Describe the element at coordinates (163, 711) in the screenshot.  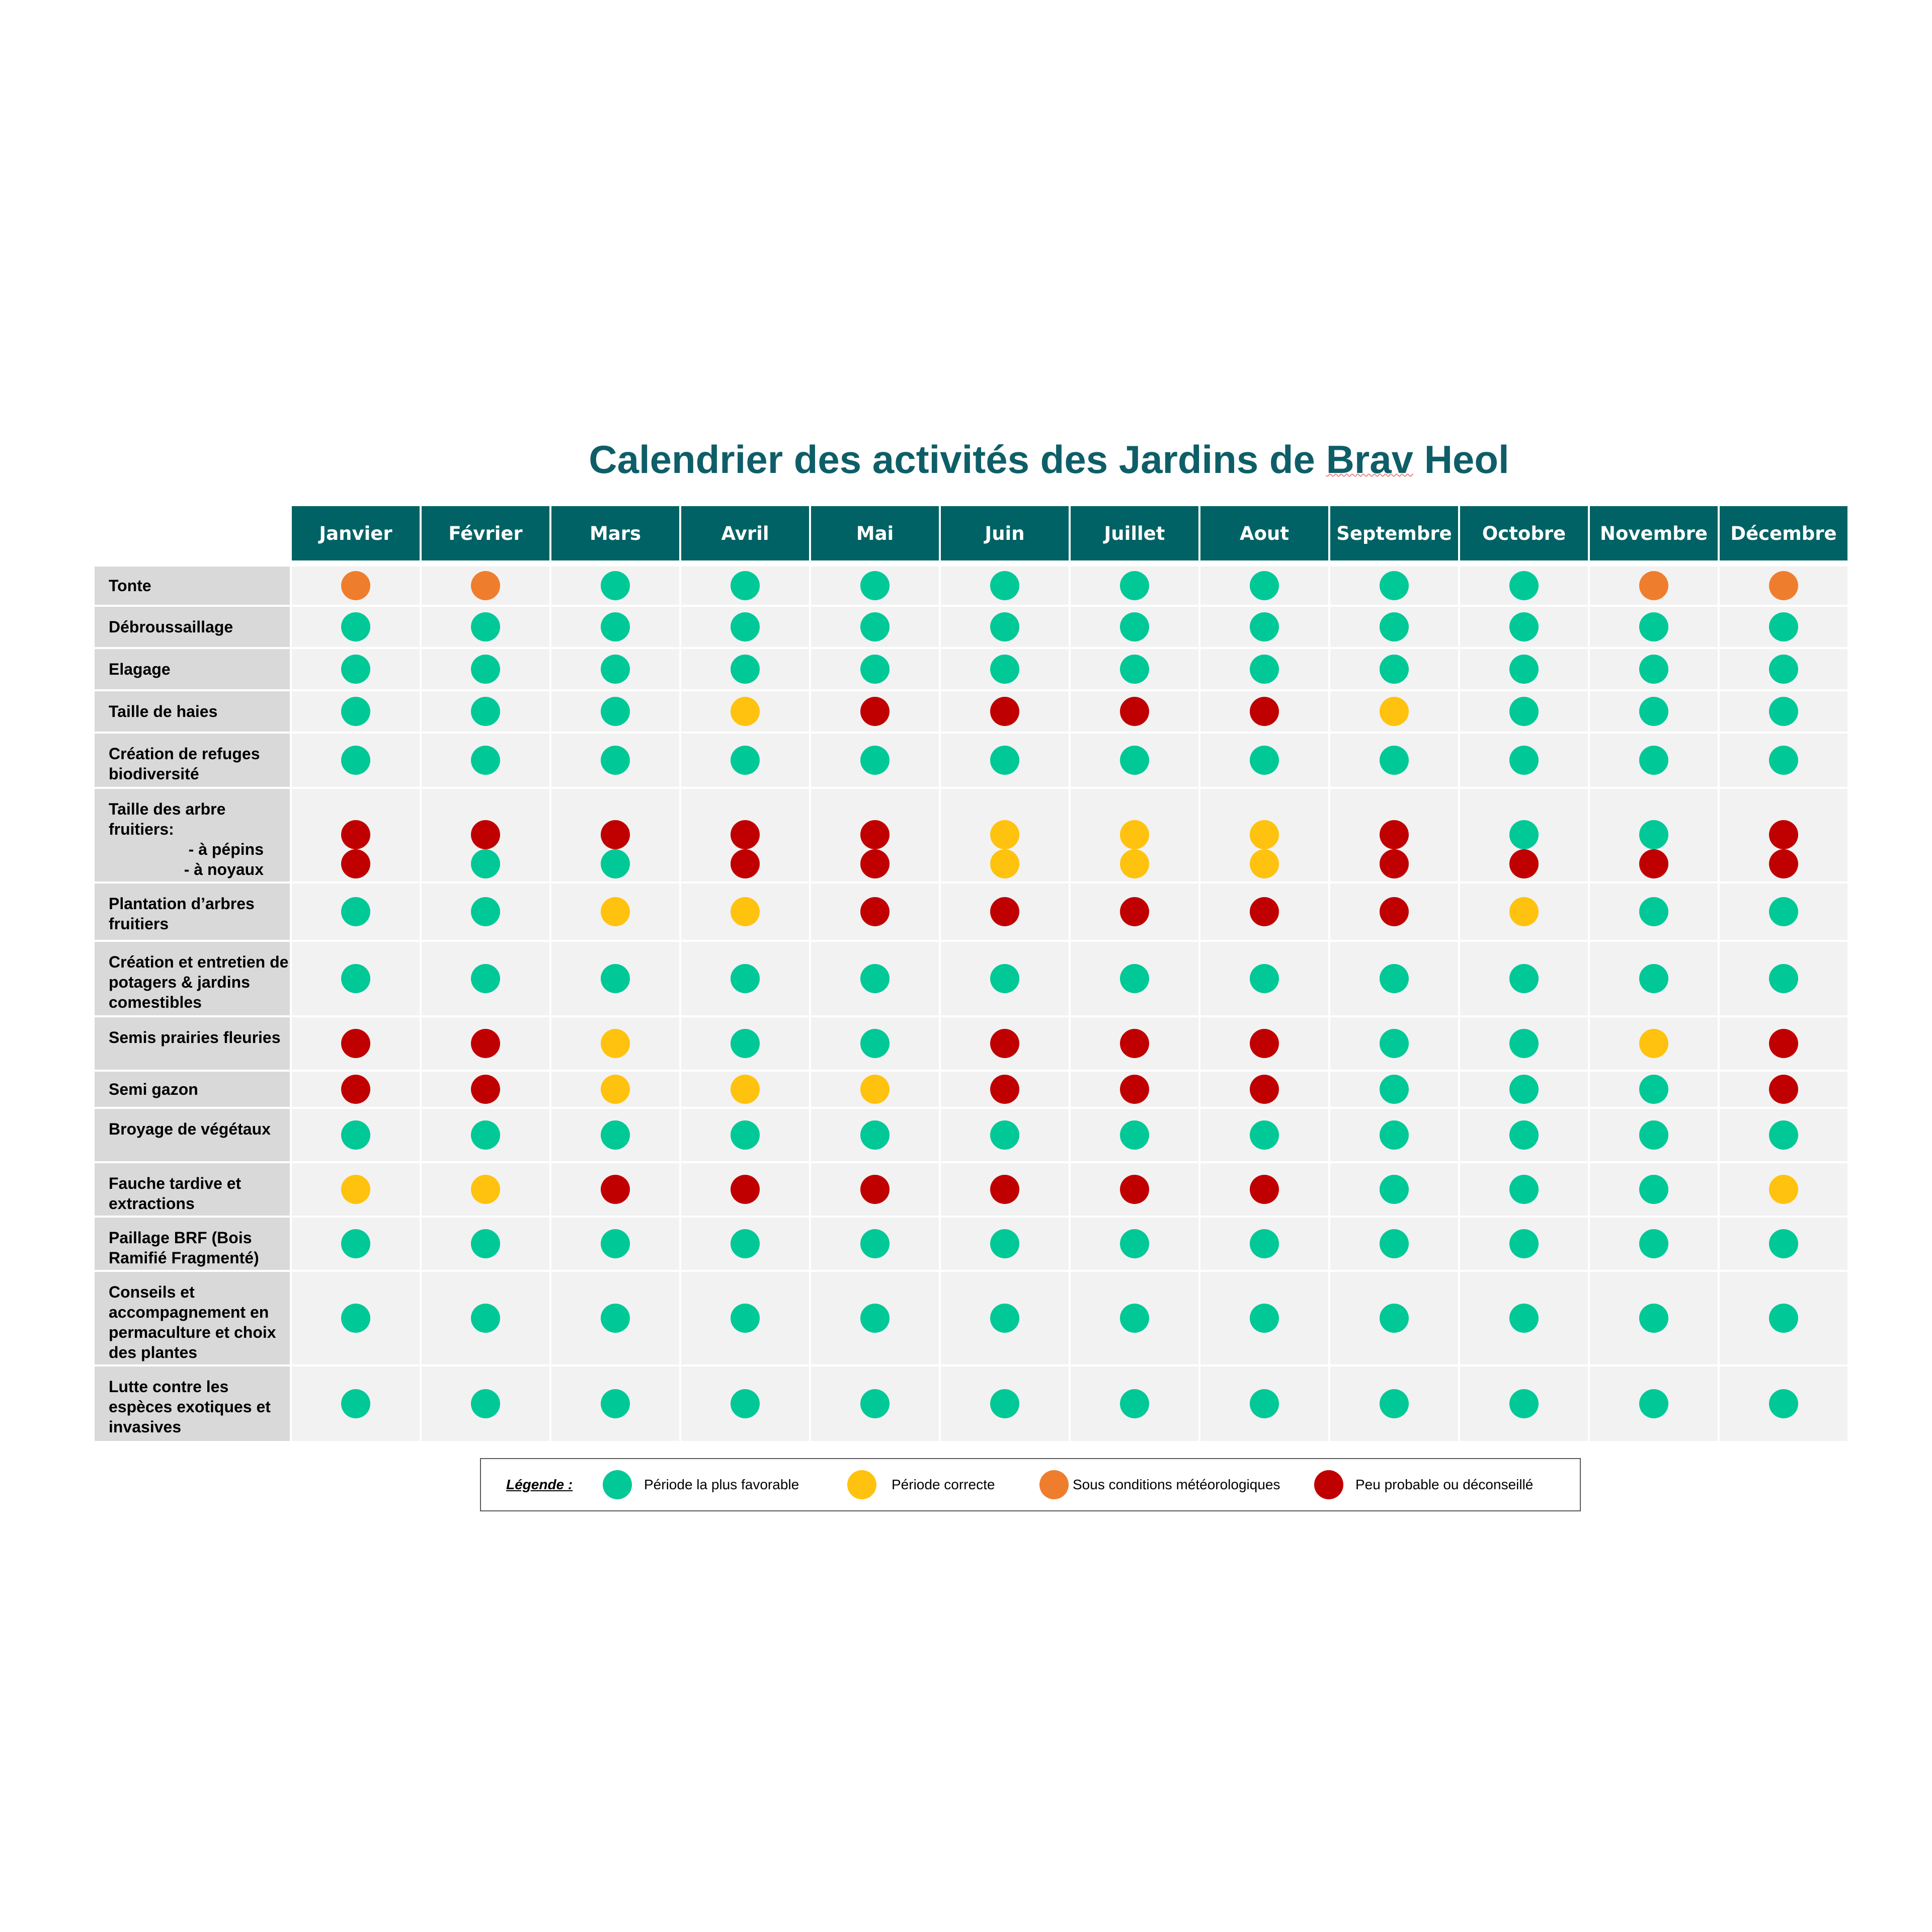
I see `activity-name: Taille de haies` at that location.